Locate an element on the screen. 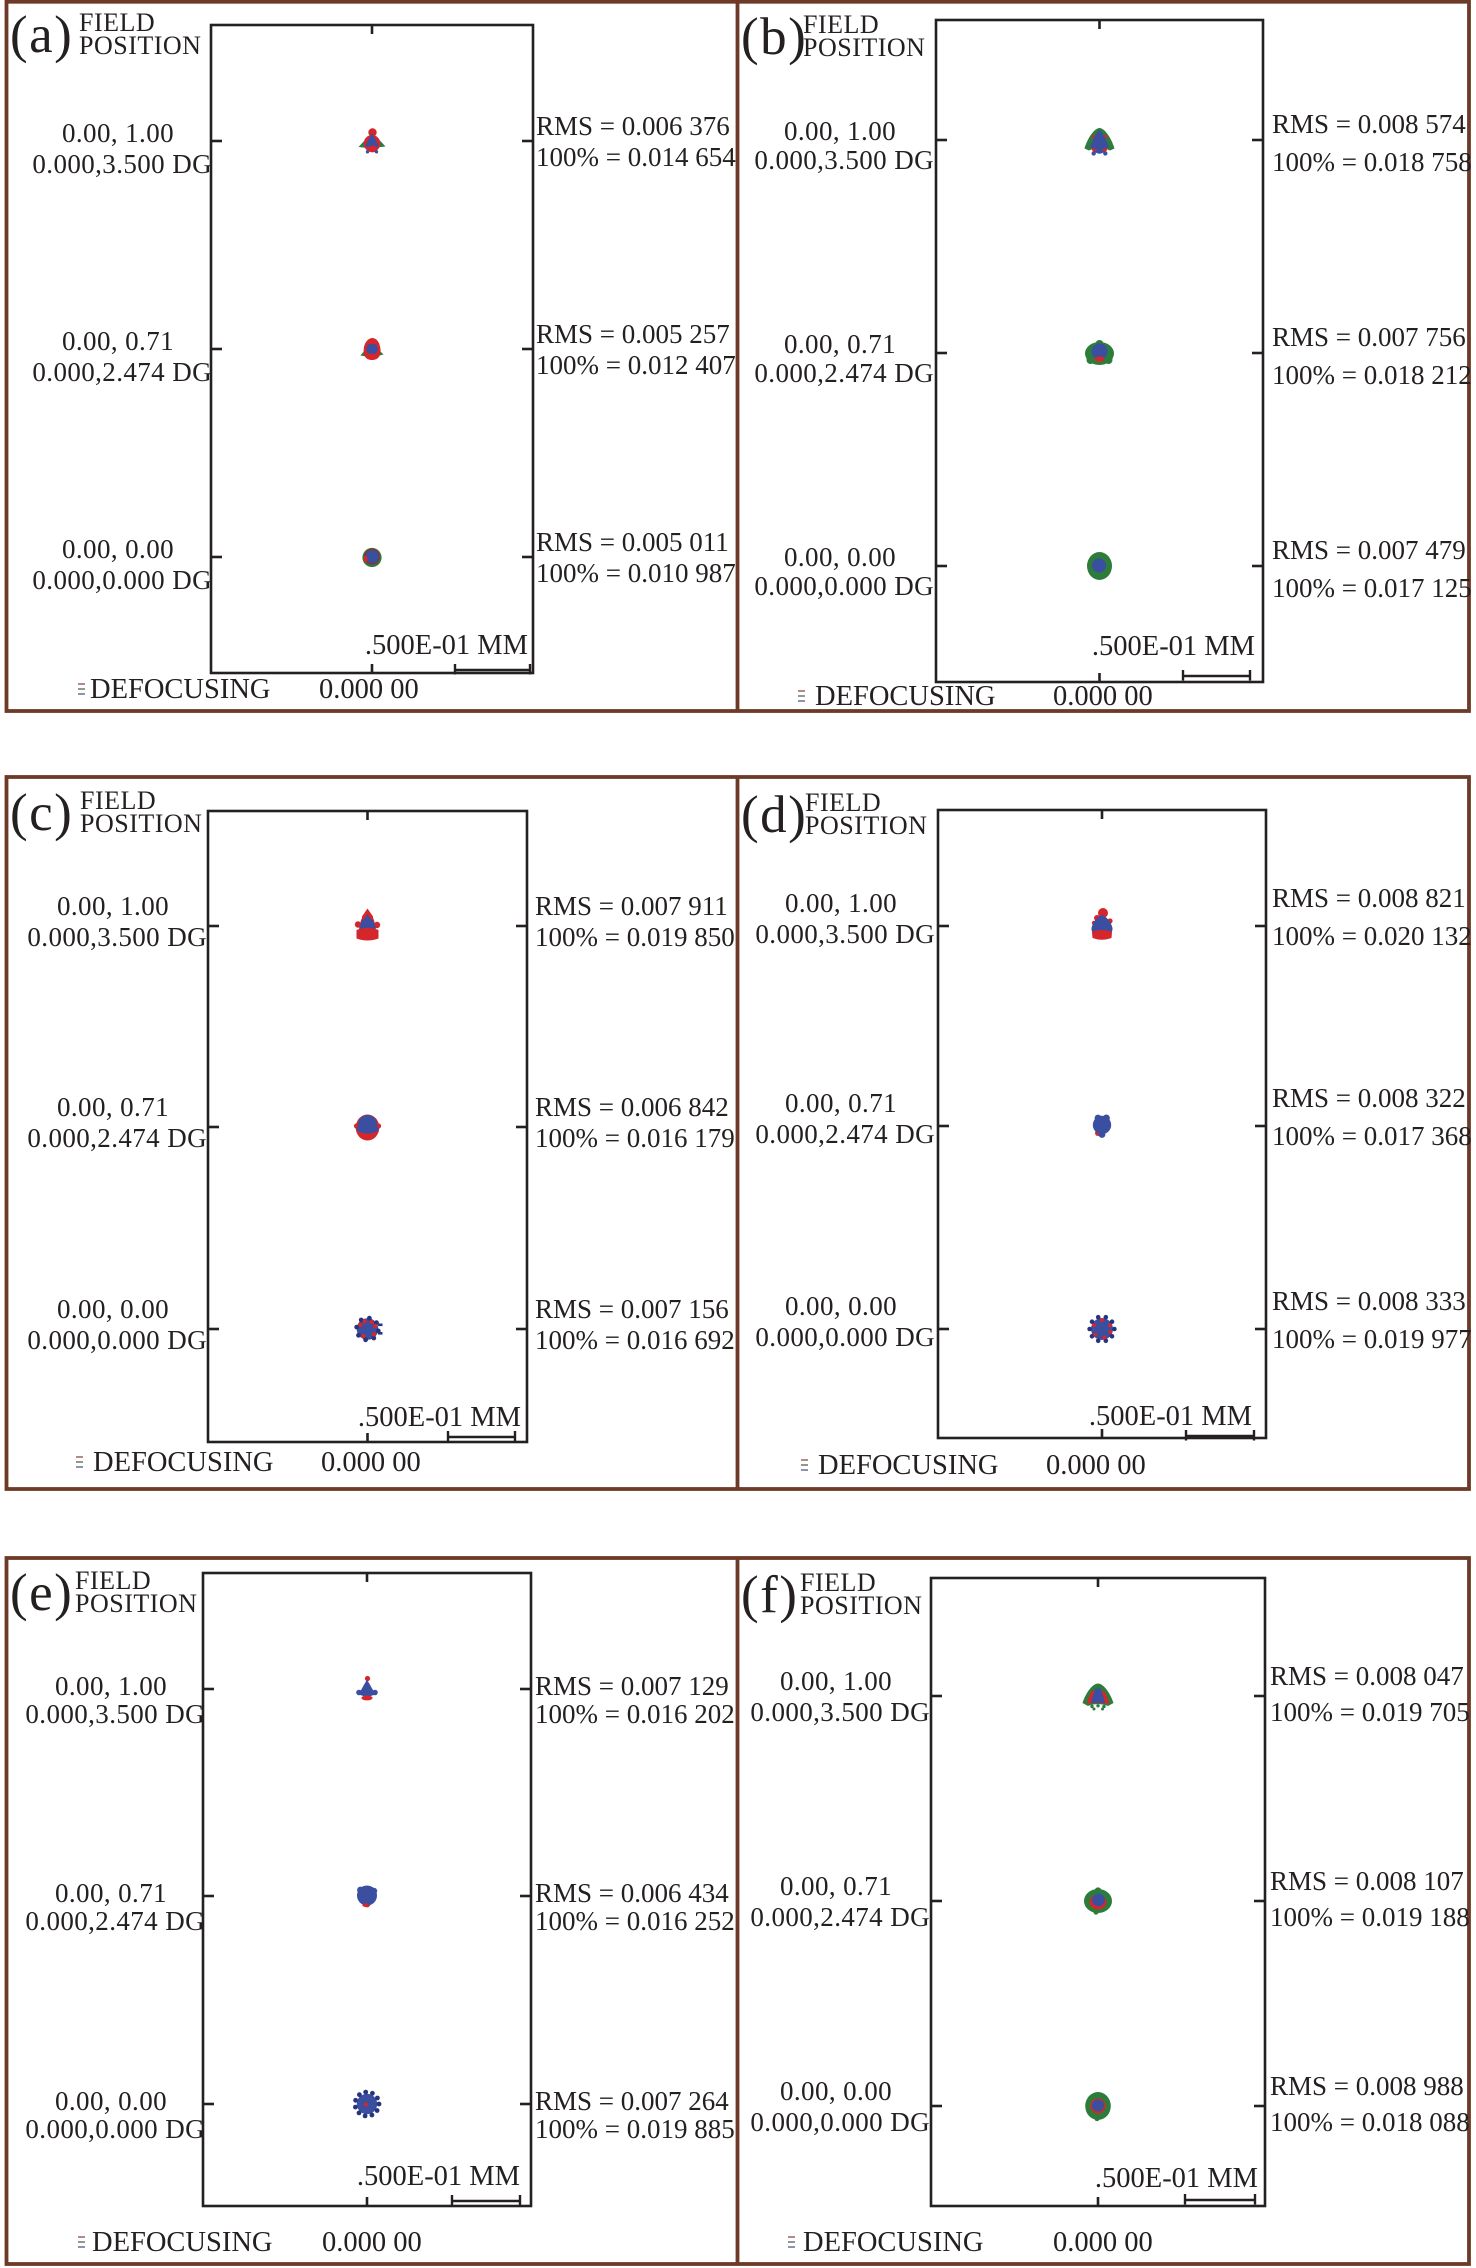 The width and height of the screenshot is (1476, 2268). svg-text: RMS = 0.008 047 is located at coordinates (1367, 1676).